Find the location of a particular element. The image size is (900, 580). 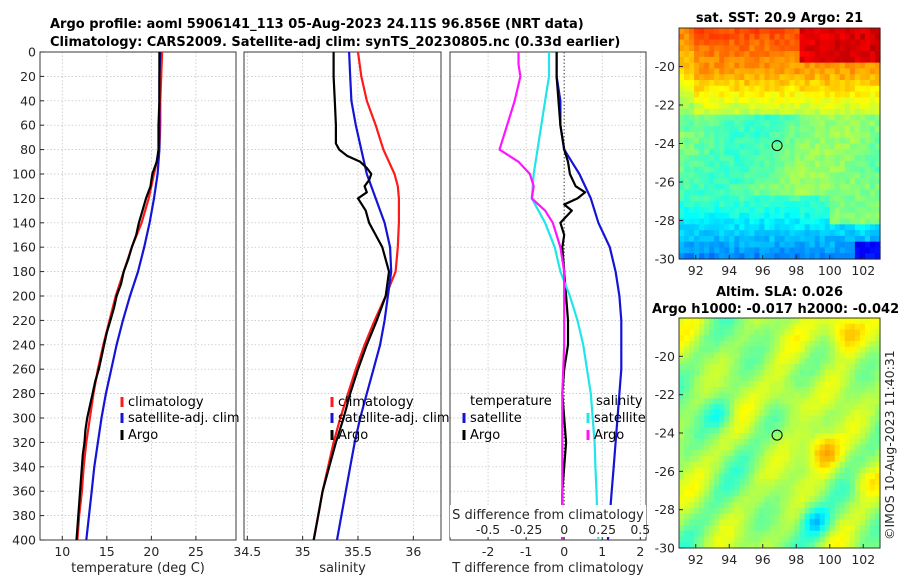

map-y-tick-label: -24 is located at coordinates (665, 433).